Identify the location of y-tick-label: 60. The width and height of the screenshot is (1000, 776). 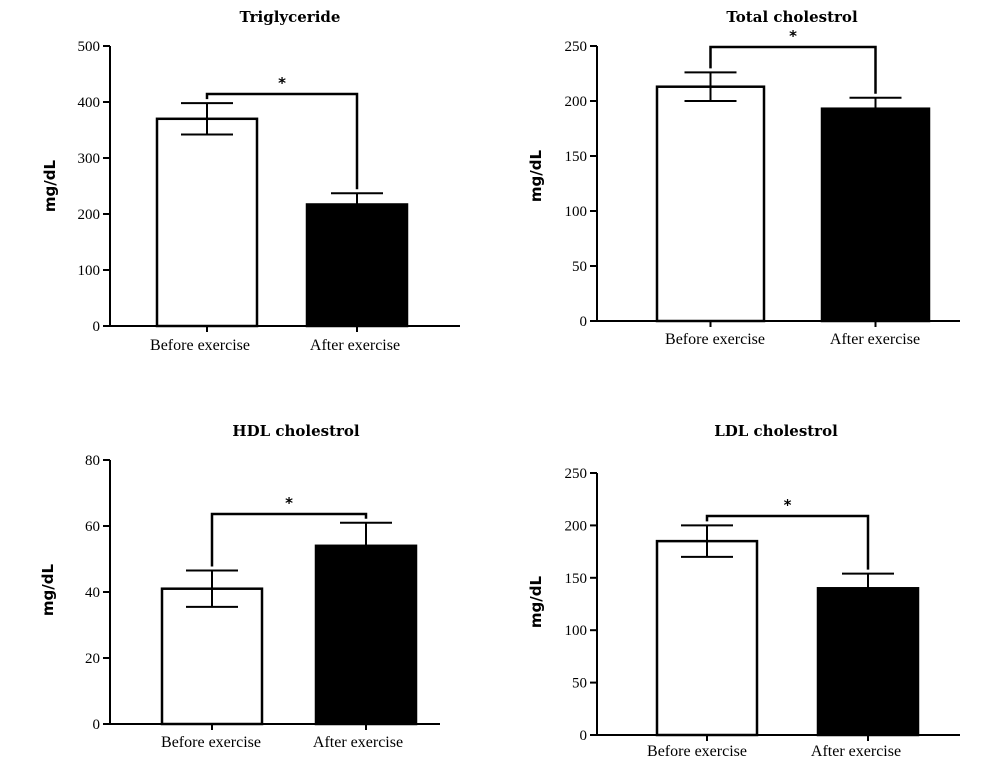
(92, 527).